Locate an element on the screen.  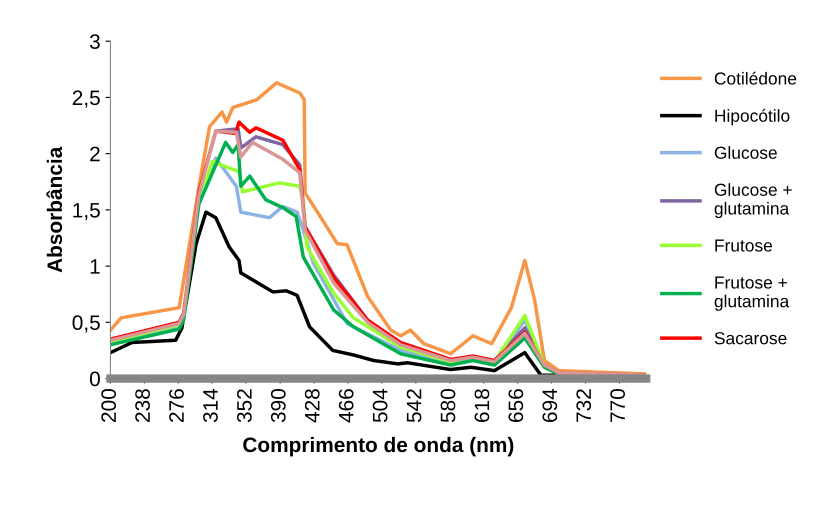
x-tick-label: 200 is located at coordinates (108, 405).